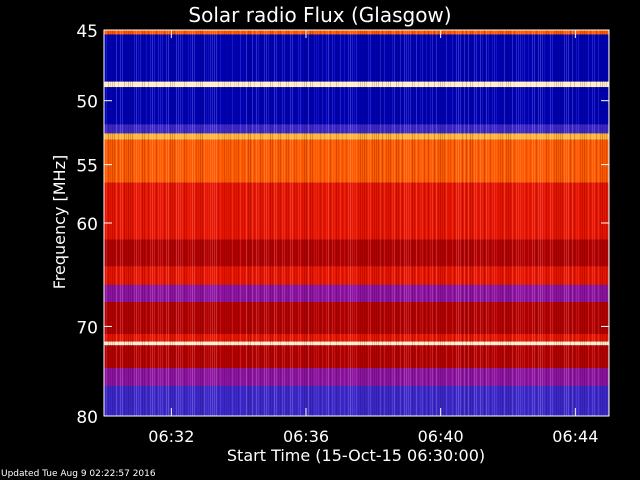 Image resolution: width=640 pixels, height=480 pixels. What do you see at coordinates (87, 103) in the screenshot?
I see `y-tick-label: 50` at bounding box center [87, 103].